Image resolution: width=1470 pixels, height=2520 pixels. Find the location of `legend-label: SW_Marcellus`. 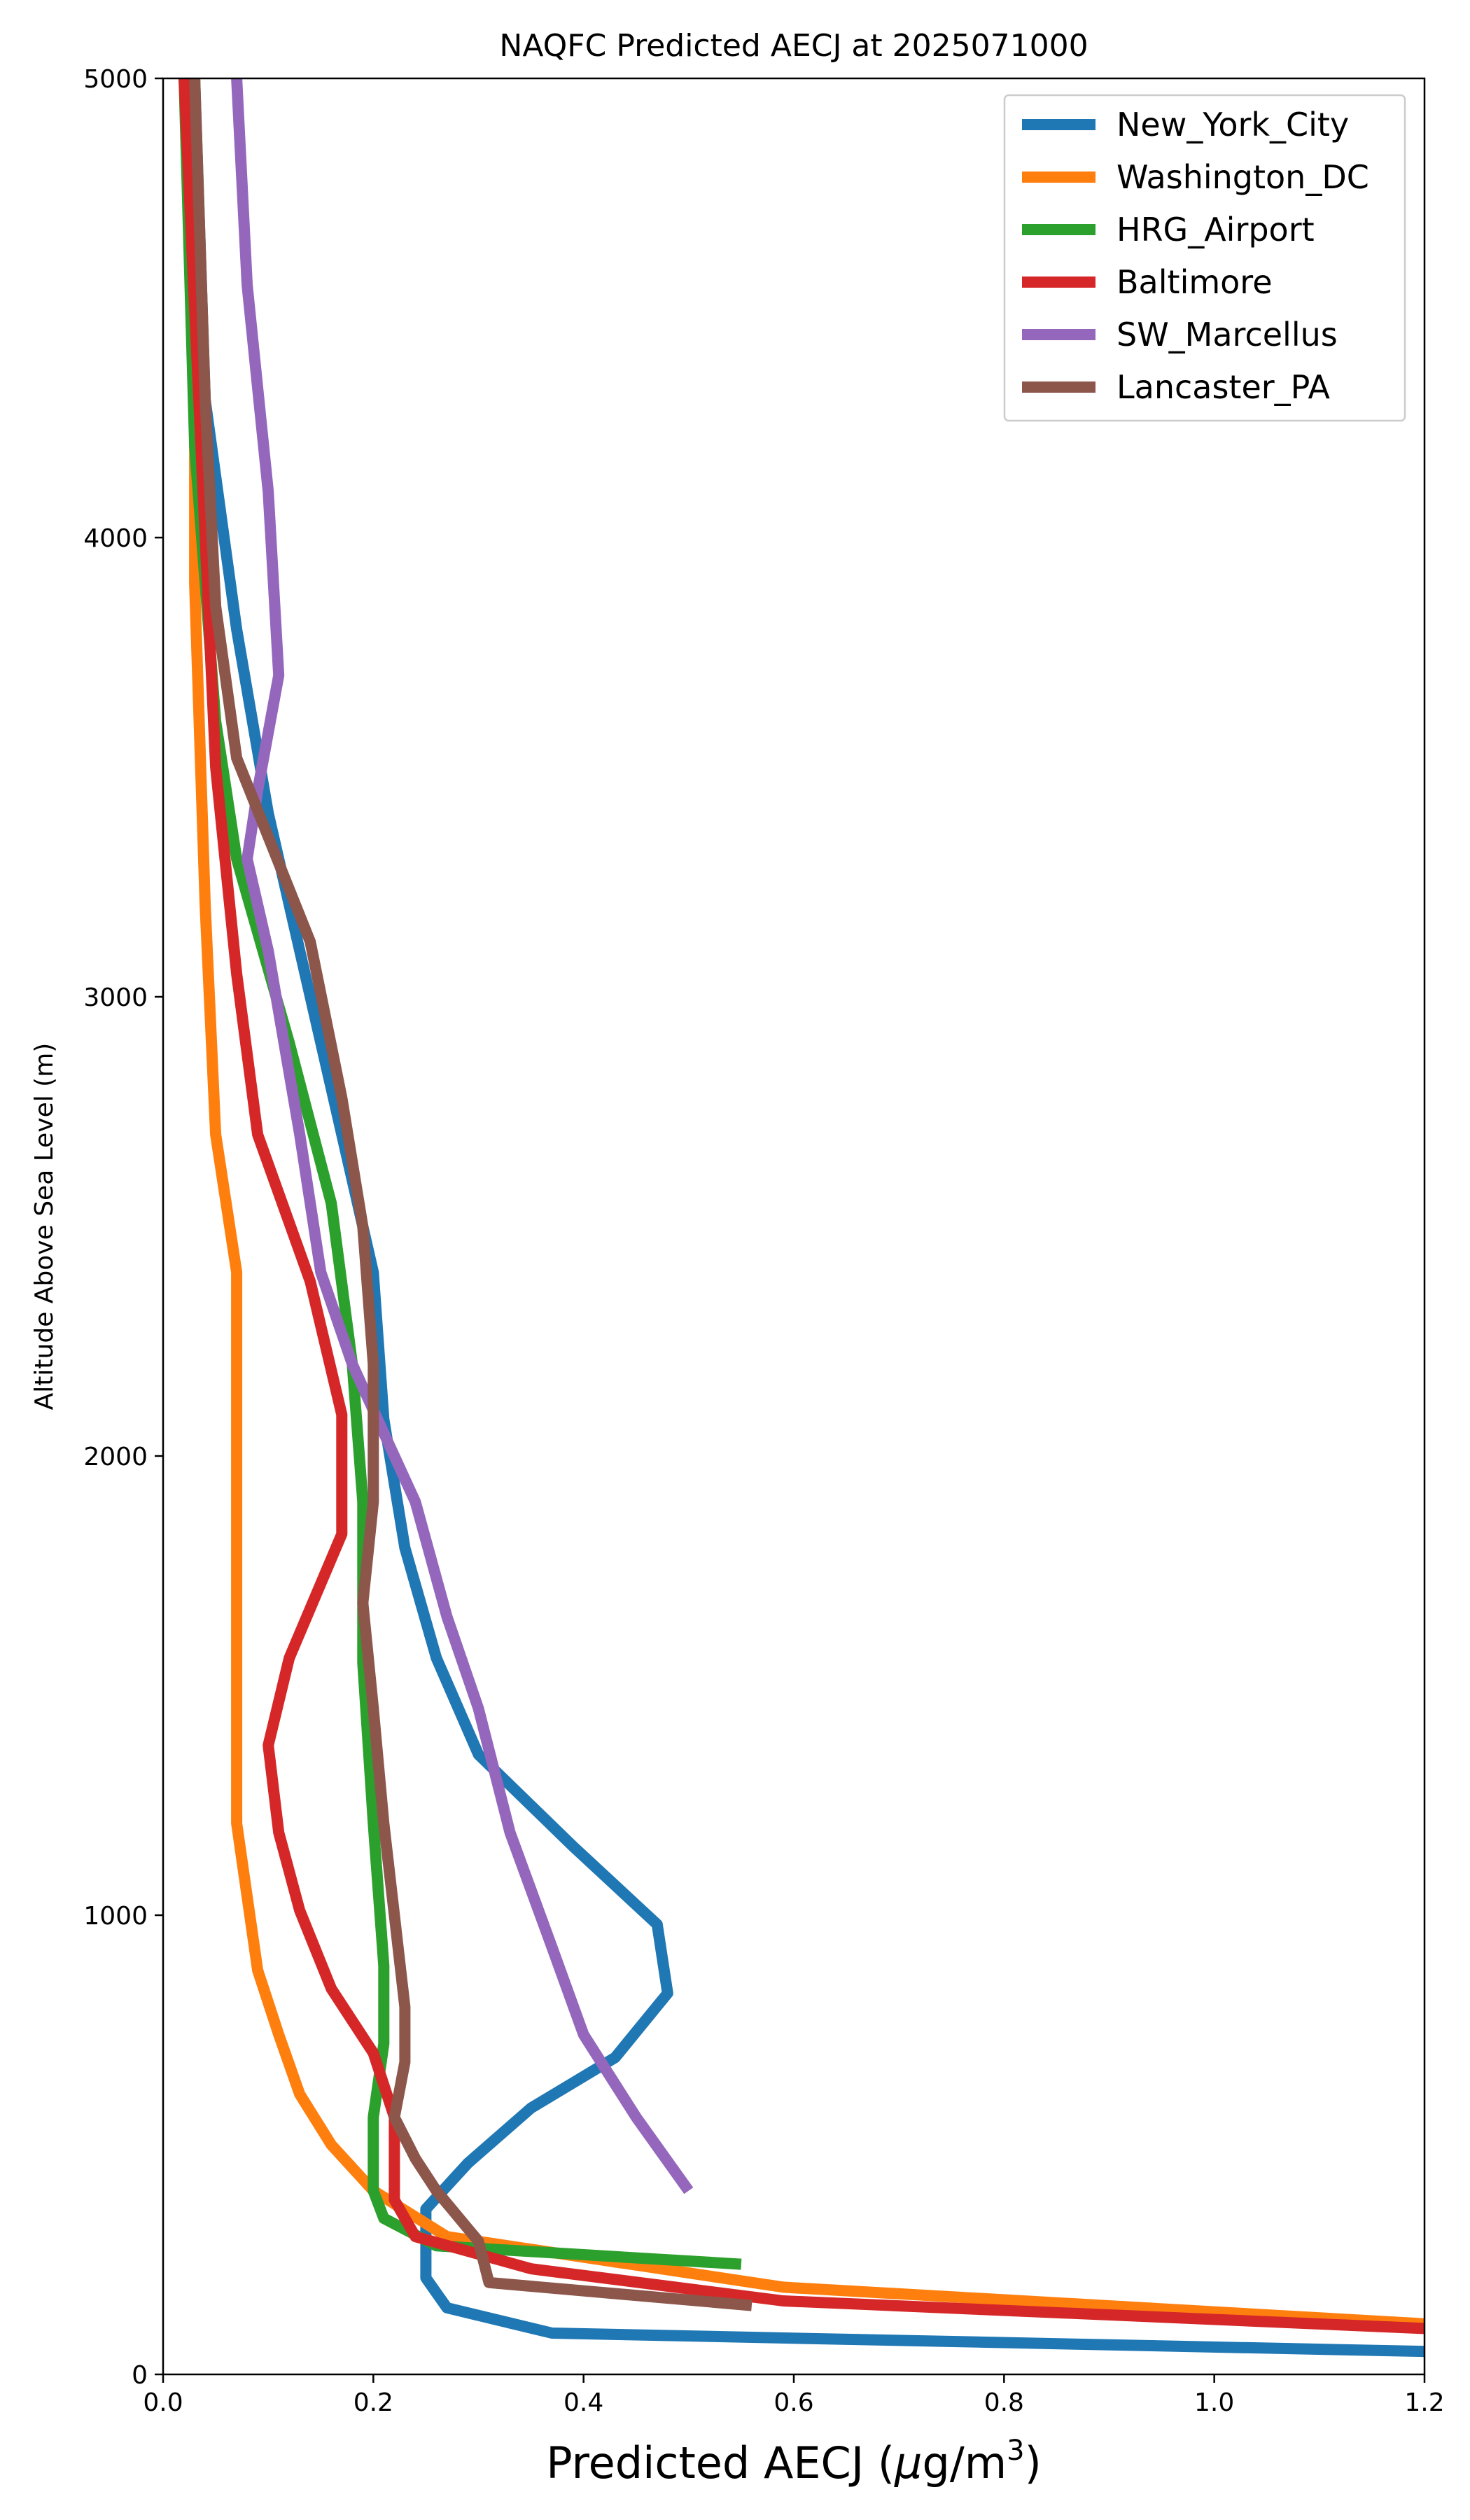

legend-label: SW_Marcellus is located at coordinates (1227, 335).